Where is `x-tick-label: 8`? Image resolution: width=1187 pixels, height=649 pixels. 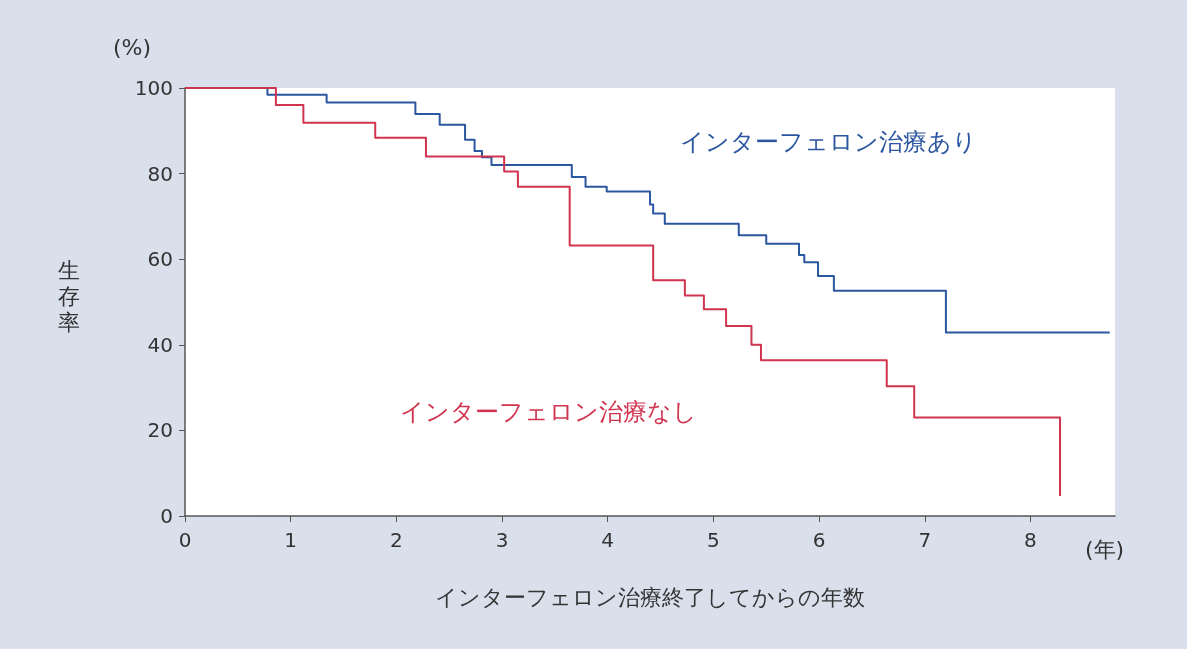 x-tick-label: 8 is located at coordinates (1030, 540).